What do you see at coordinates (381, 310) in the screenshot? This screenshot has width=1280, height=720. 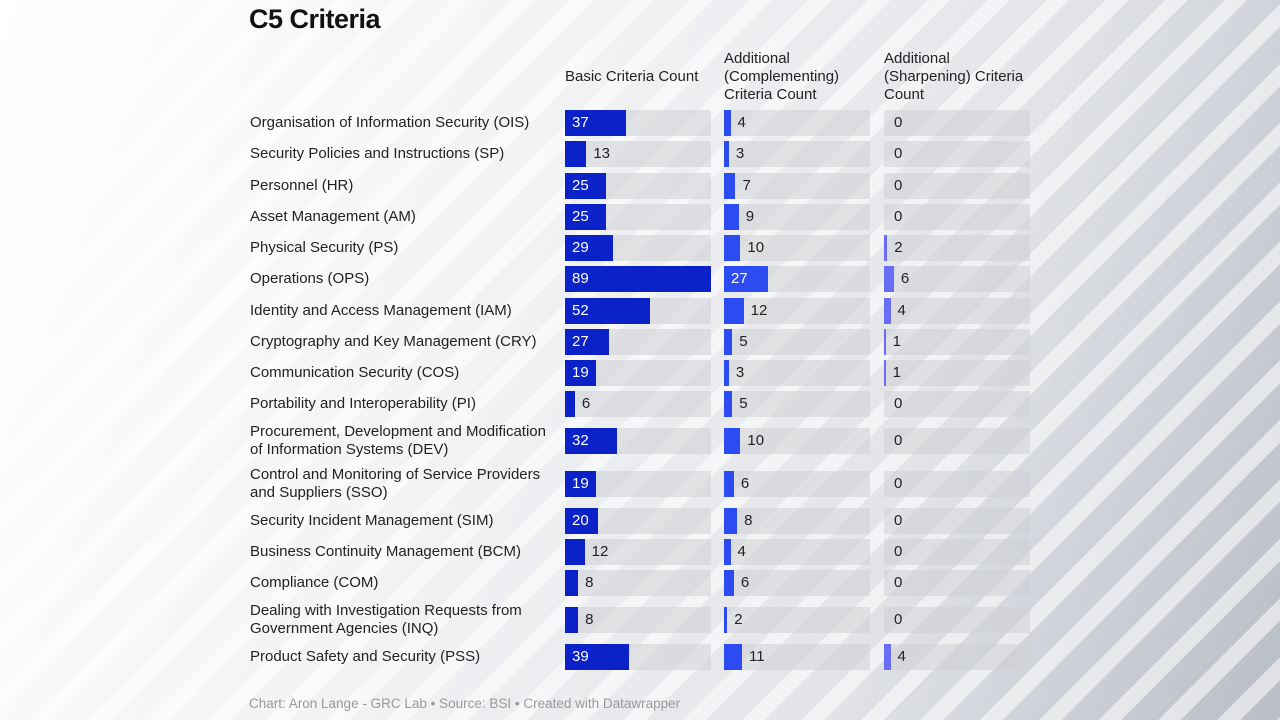 I see `row-label: Identity and Access Management (IAM)` at bounding box center [381, 310].